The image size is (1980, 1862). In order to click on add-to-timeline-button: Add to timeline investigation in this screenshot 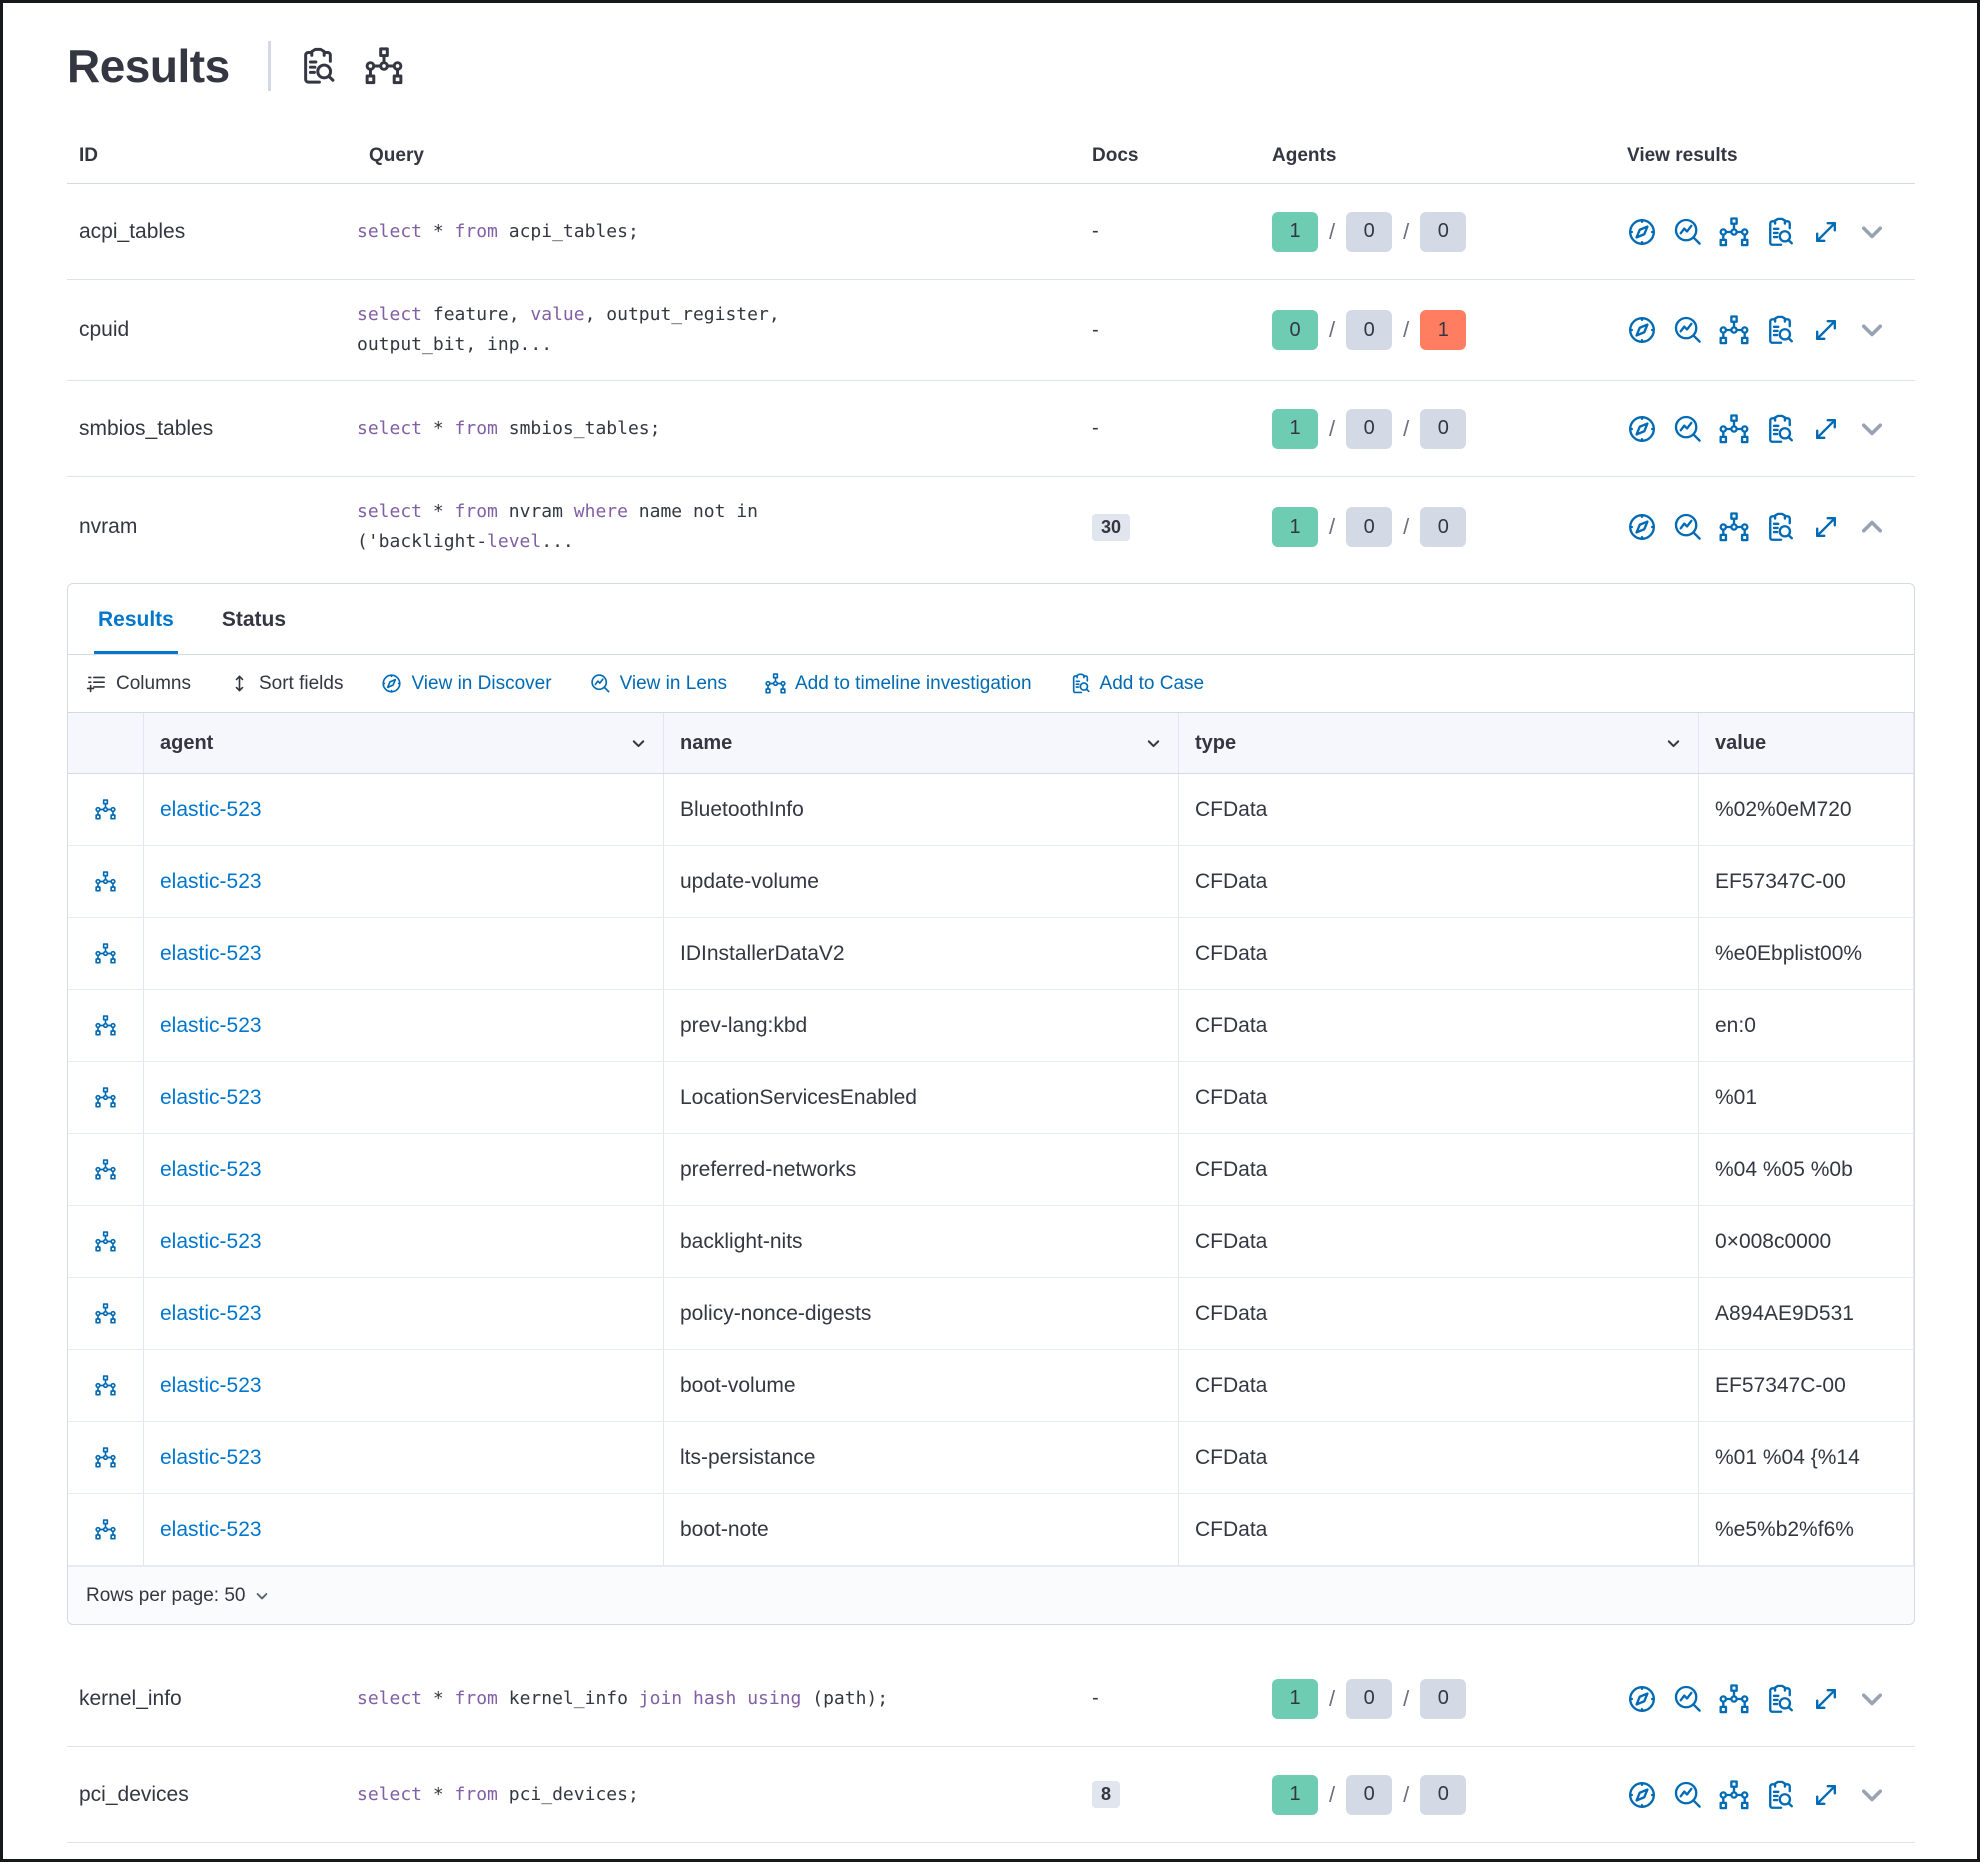, I will do `click(898, 684)`.